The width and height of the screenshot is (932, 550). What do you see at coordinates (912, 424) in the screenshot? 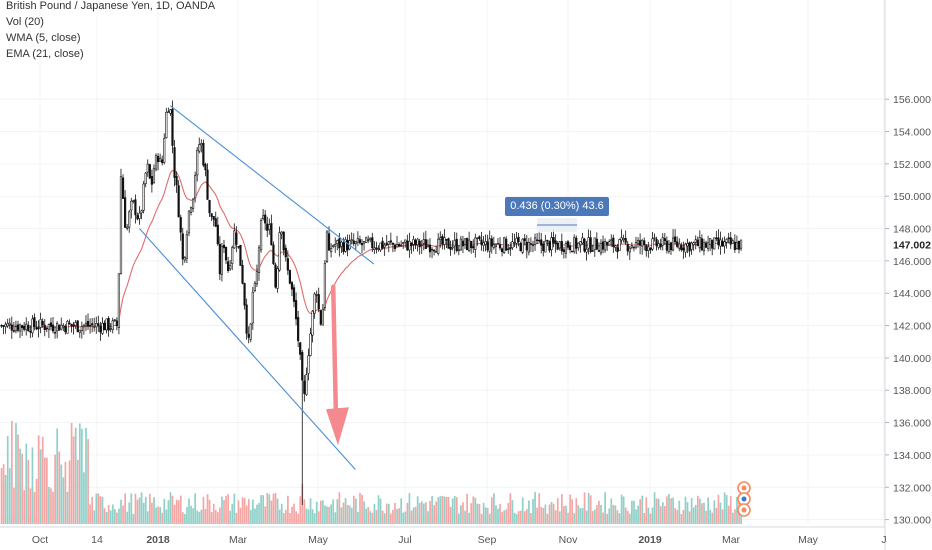
I see `y-tick-label: 136.000` at bounding box center [912, 424].